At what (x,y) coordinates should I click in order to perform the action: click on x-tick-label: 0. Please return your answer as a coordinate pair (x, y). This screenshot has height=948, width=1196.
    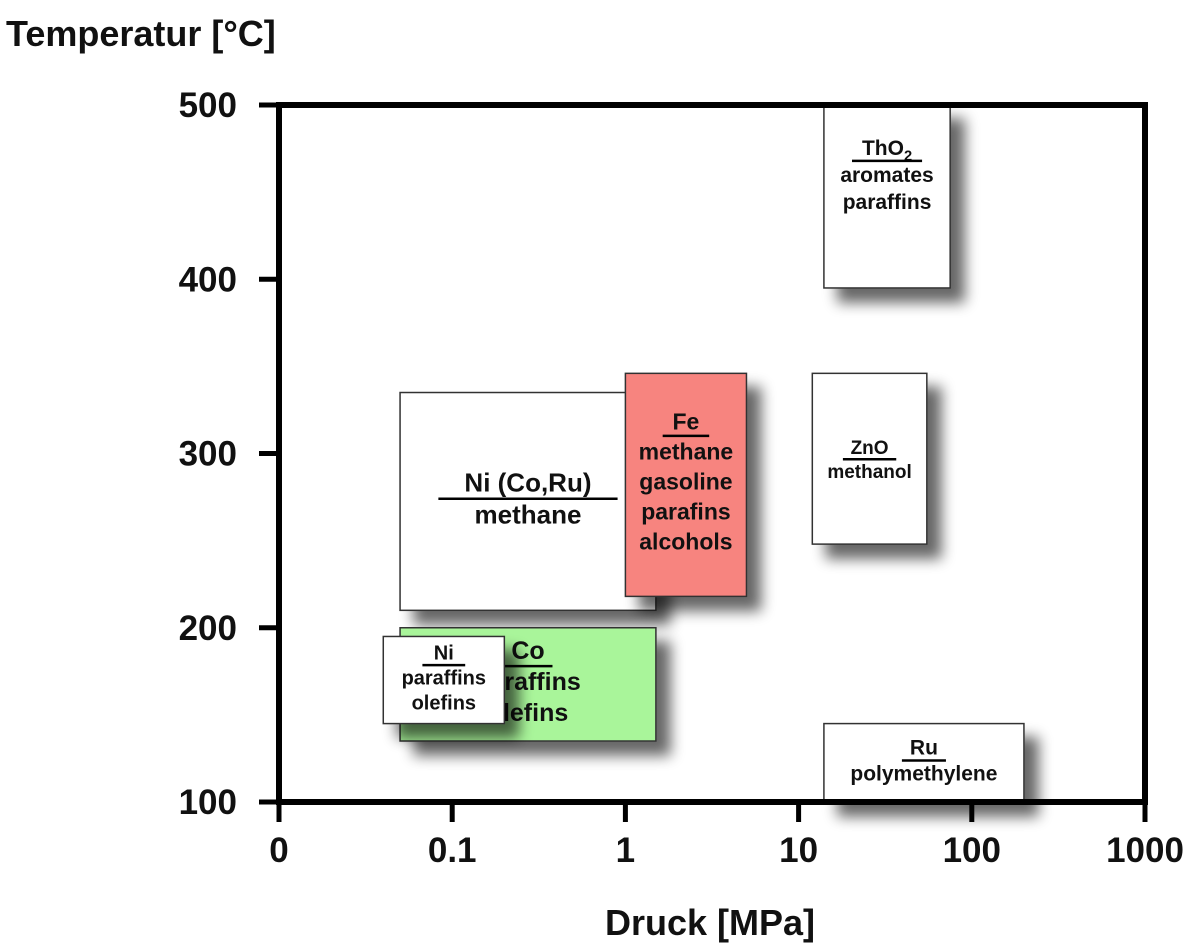
    Looking at the image, I should click on (278, 850).